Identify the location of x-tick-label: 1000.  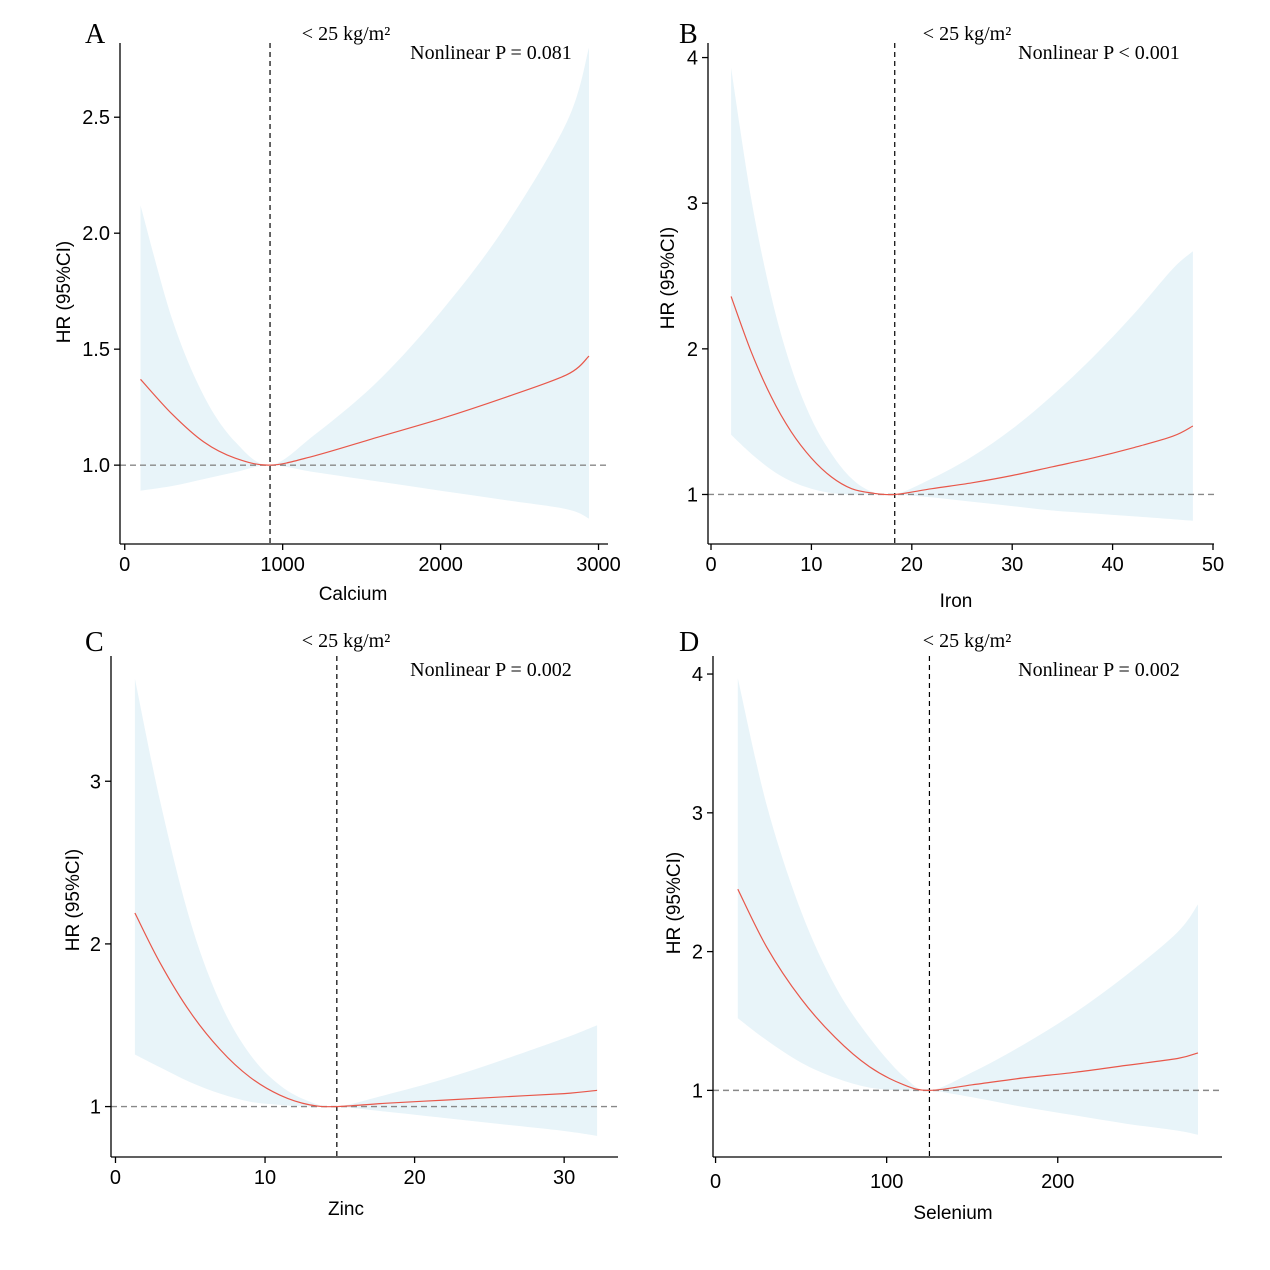
(282, 565).